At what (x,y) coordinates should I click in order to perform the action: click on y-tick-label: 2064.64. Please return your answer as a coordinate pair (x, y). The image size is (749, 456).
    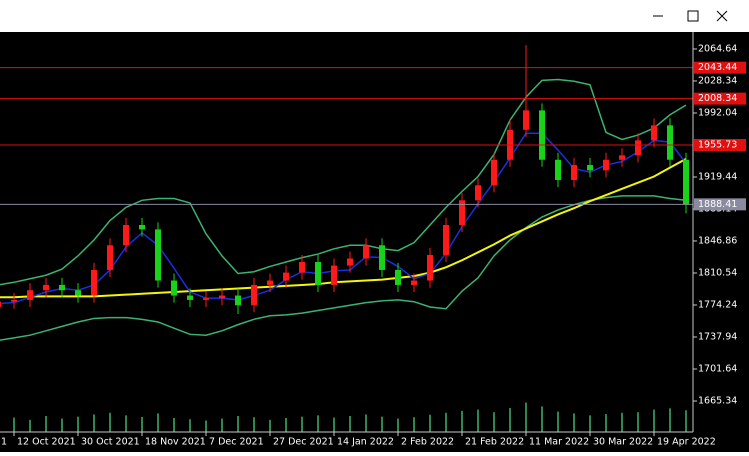
    Looking at the image, I should click on (717, 48).